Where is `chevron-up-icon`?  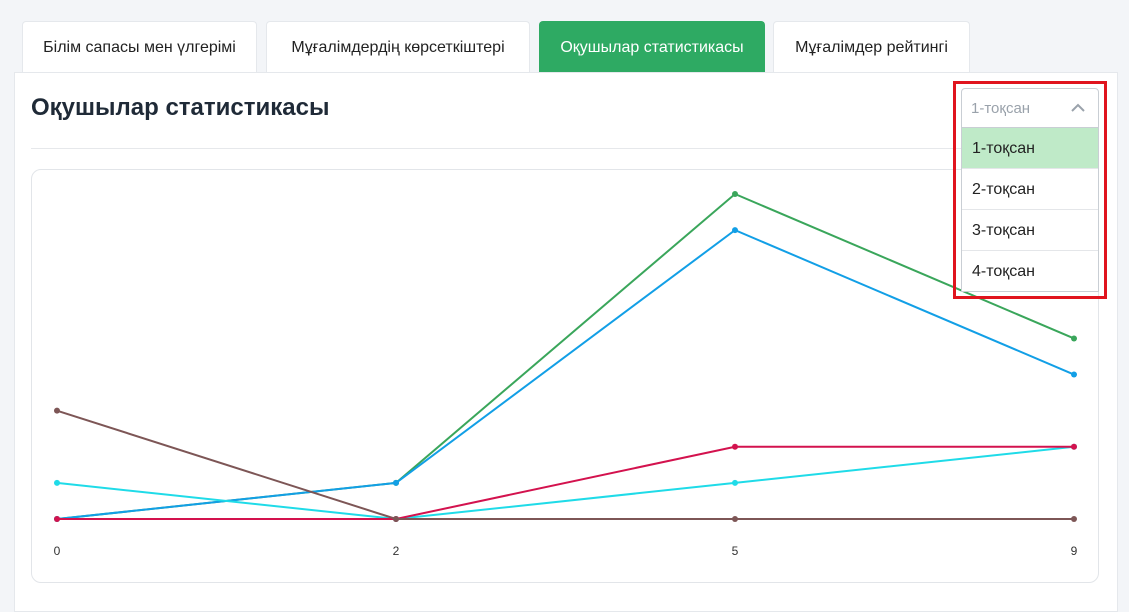 chevron-up-icon is located at coordinates (1078, 107).